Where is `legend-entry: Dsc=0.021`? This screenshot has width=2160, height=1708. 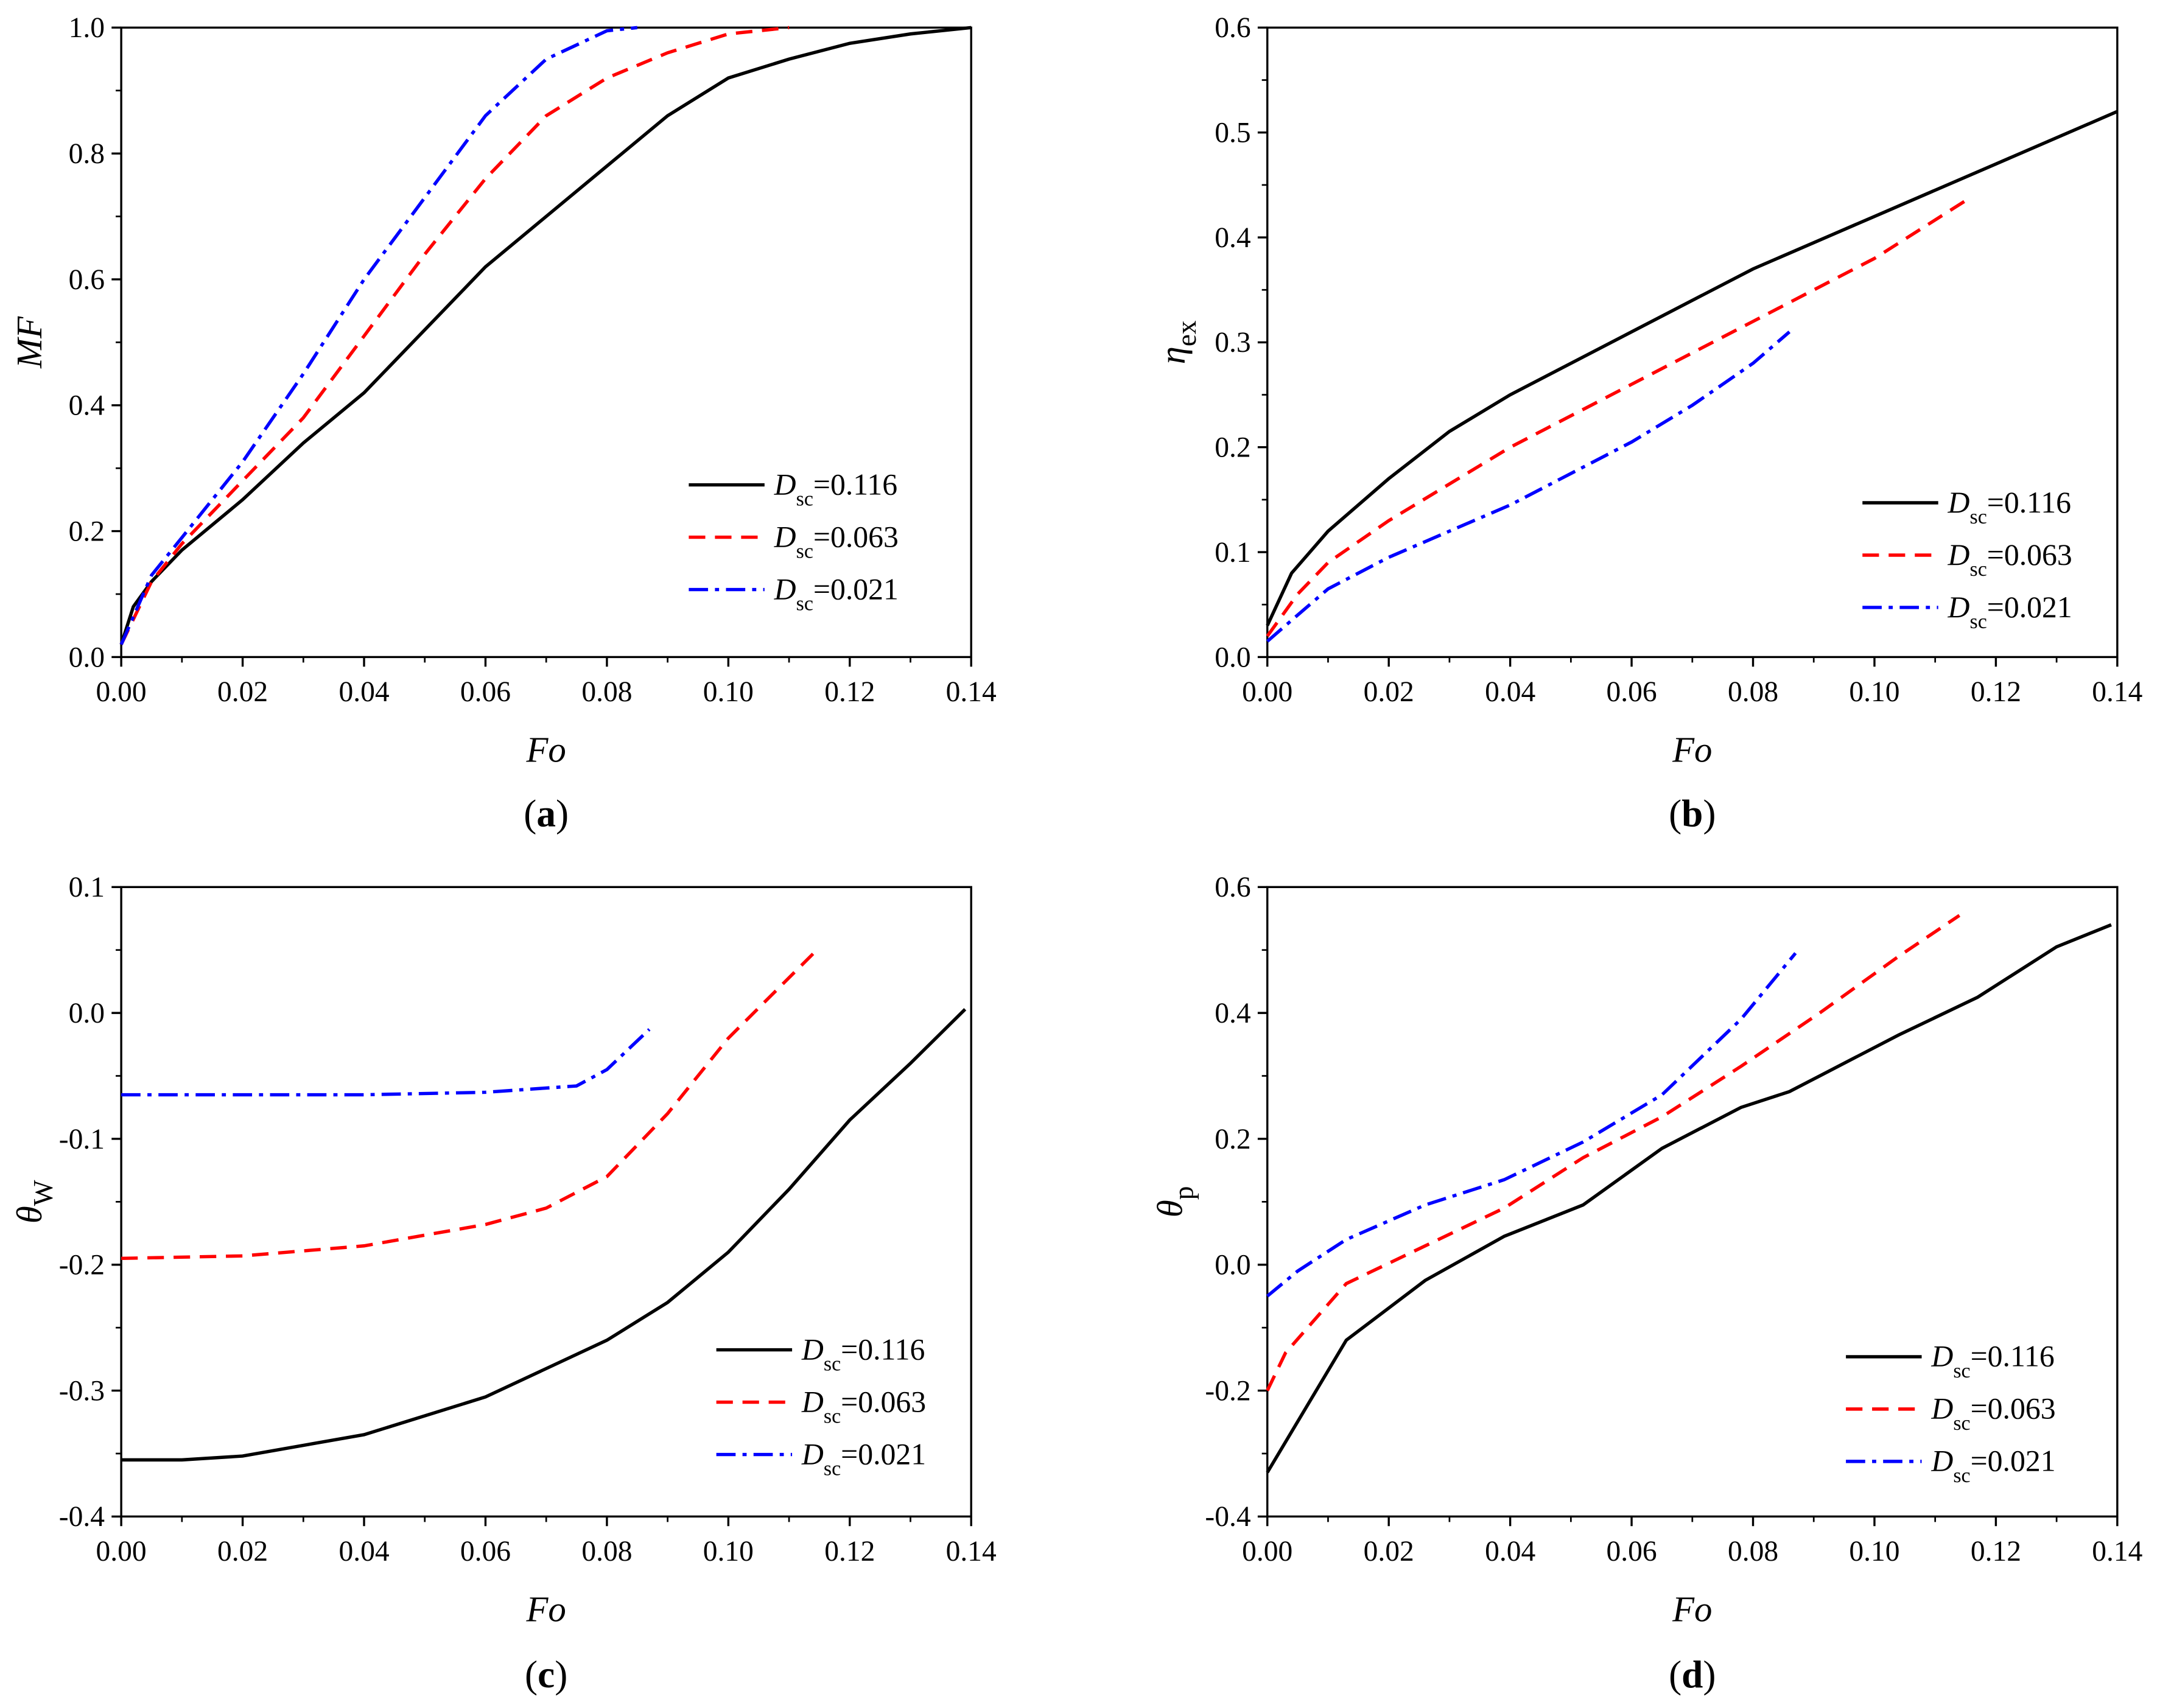 legend-entry: Dsc=0.021 is located at coordinates (863, 1458).